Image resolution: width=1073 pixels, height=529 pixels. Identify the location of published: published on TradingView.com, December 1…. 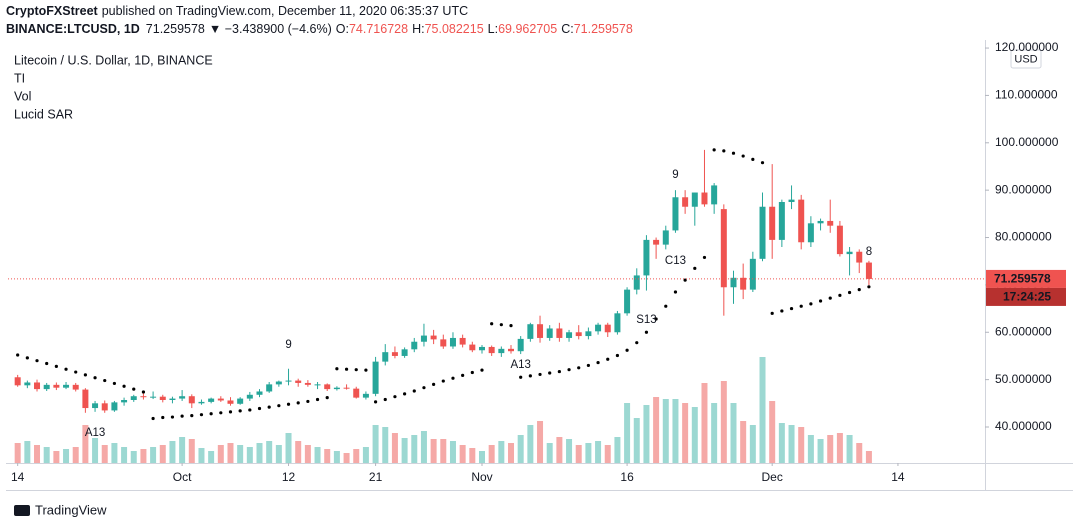
(285, 11).